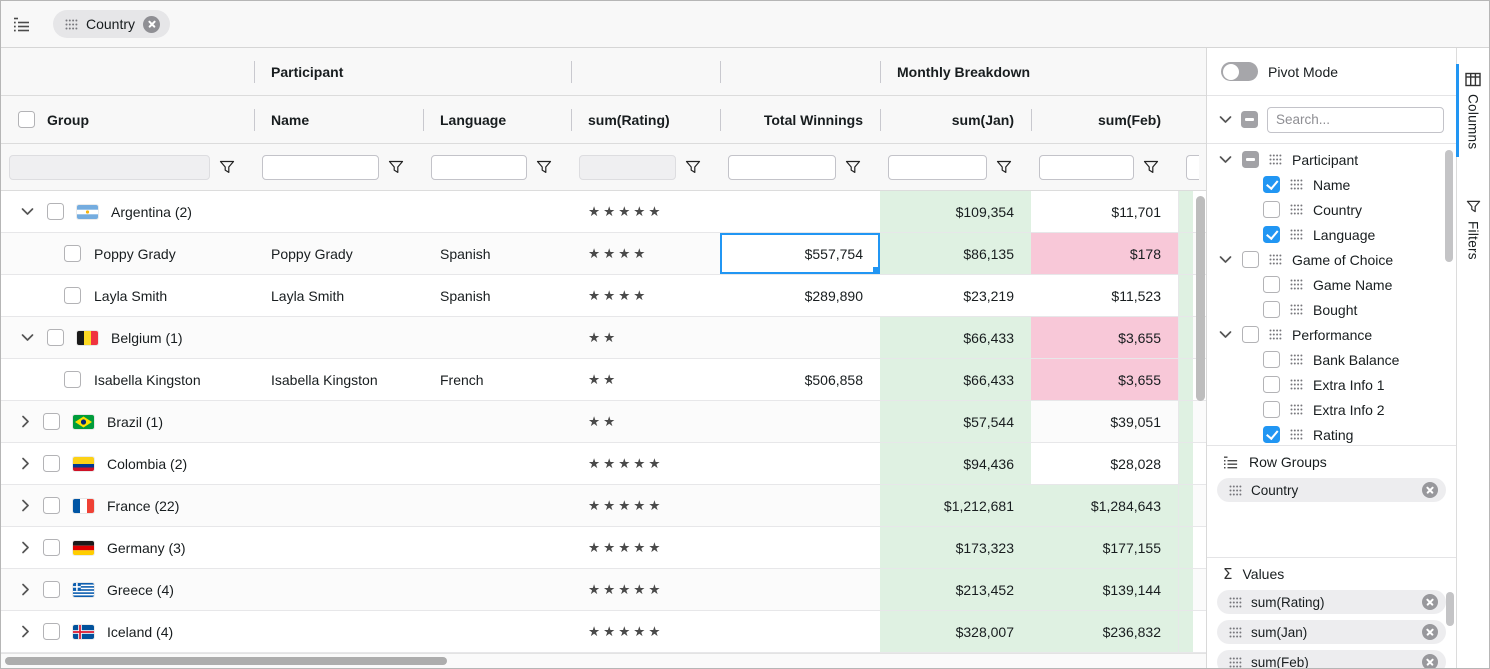 The width and height of the screenshot is (1490, 669). What do you see at coordinates (1331, 359) in the screenshot?
I see `tree-item-bank-balance: Bank Balance` at bounding box center [1331, 359].